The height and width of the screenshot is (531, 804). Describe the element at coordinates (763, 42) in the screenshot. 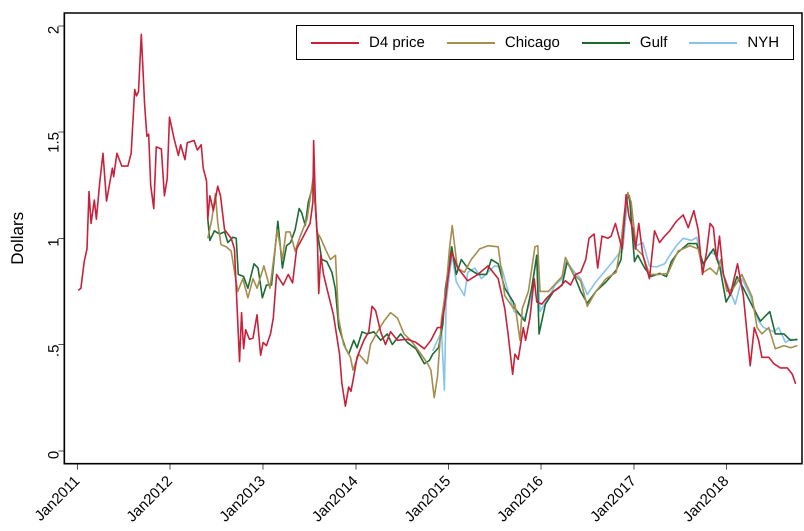

I see `legend-label: NYH` at that location.